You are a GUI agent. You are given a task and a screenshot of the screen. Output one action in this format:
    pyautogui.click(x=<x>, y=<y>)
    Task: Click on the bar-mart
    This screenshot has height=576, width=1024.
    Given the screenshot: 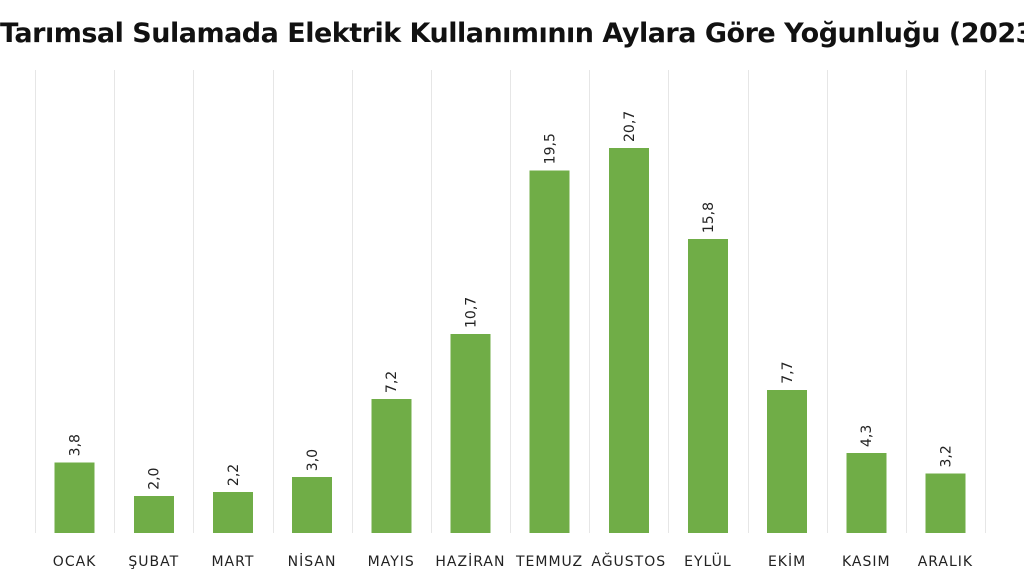 What is the action you would take?
    pyautogui.click(x=232, y=512)
    